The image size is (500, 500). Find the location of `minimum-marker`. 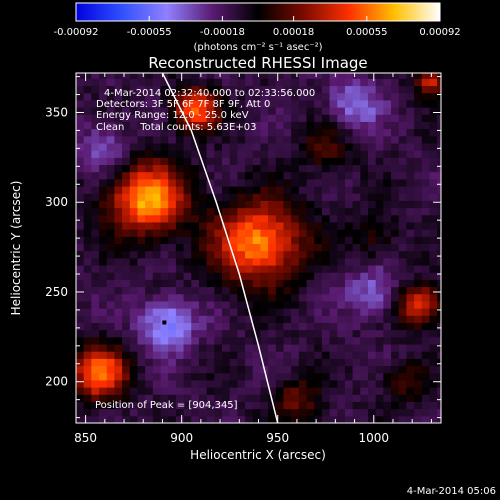

minimum-marker is located at coordinates (164, 322).